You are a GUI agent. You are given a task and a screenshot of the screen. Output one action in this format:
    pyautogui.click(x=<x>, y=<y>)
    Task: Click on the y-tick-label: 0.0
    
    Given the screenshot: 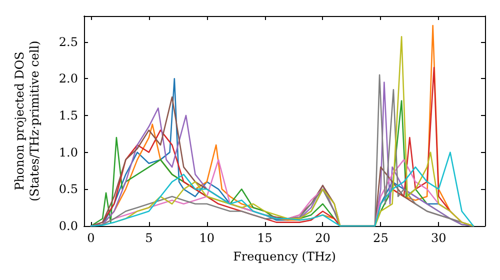 What is the action you would take?
    pyautogui.click(x=68, y=226)
    